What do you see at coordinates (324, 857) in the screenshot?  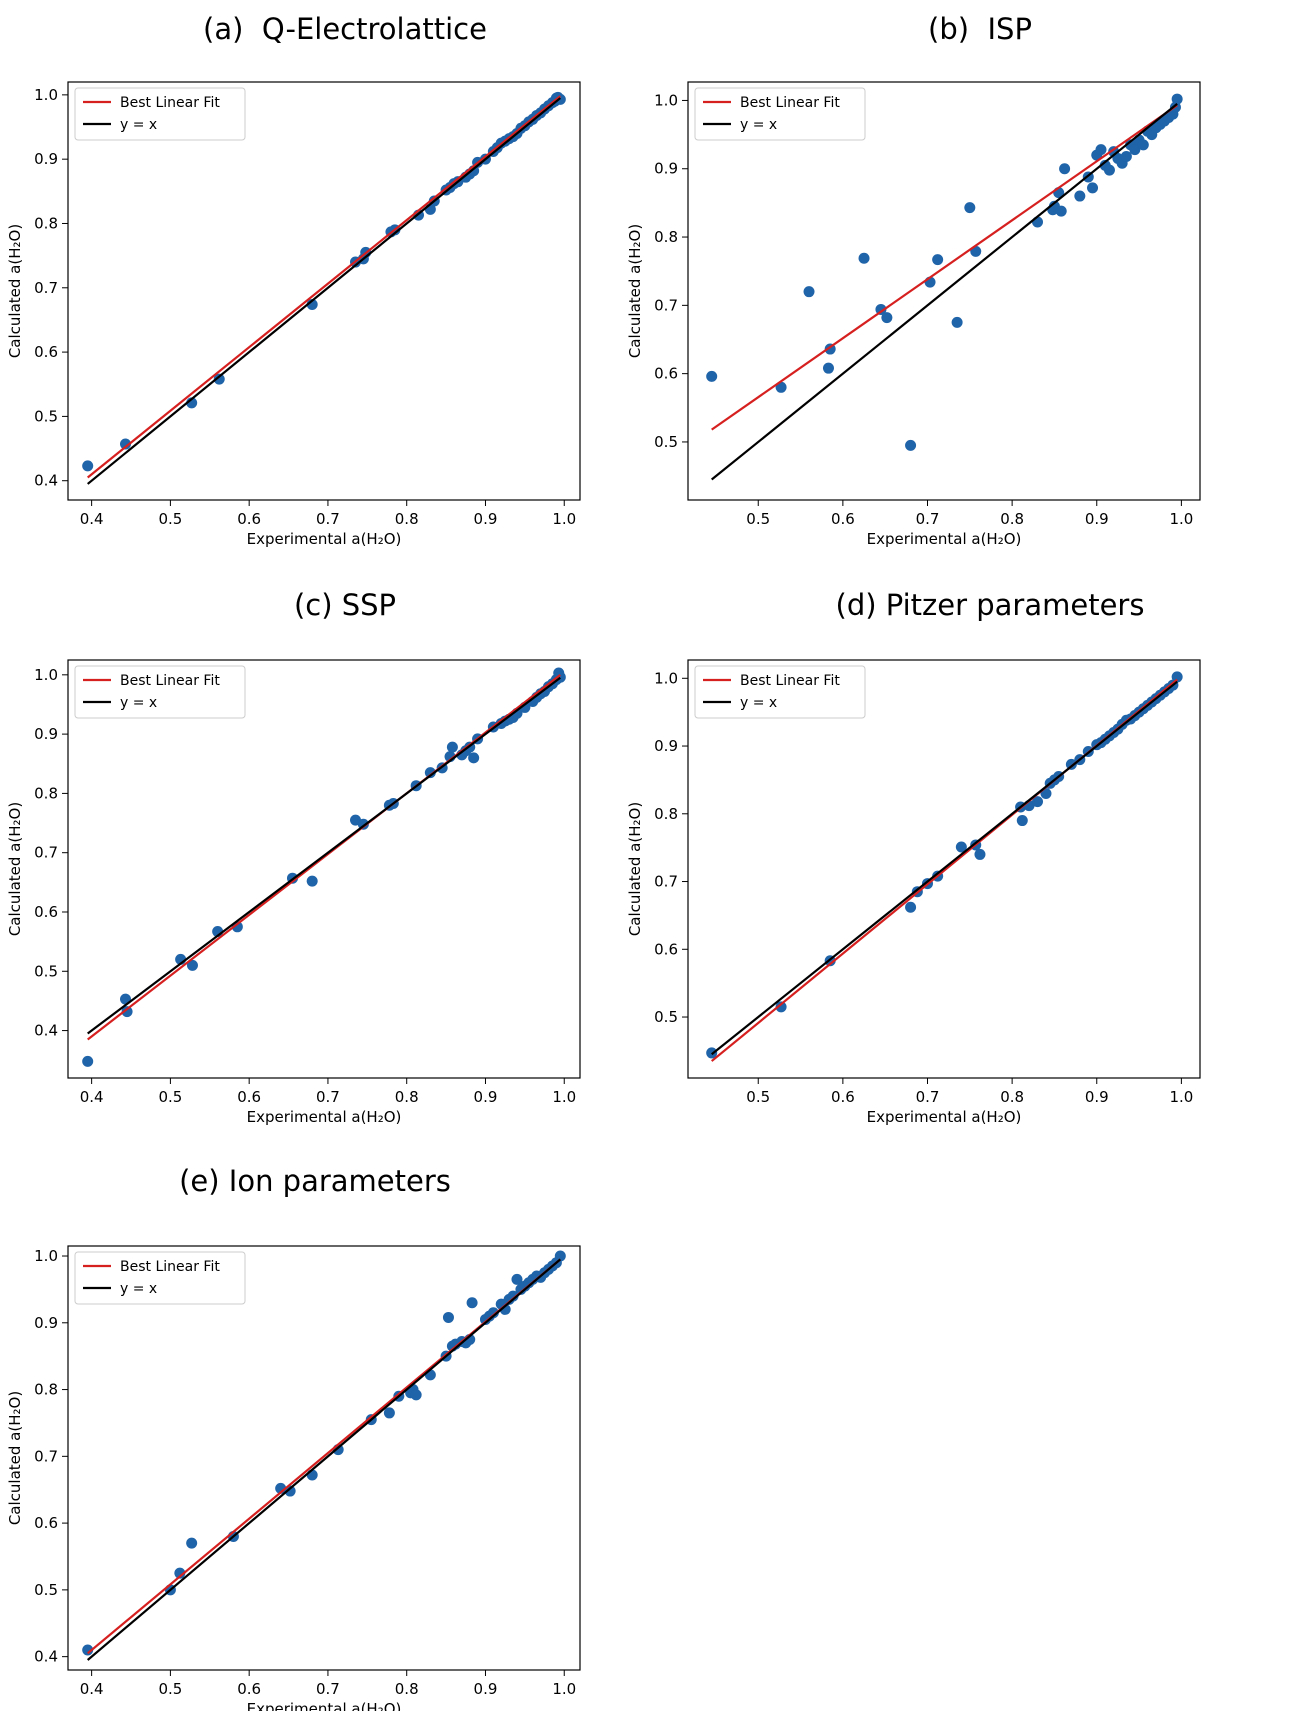 I see `best-fit-line` at bounding box center [324, 857].